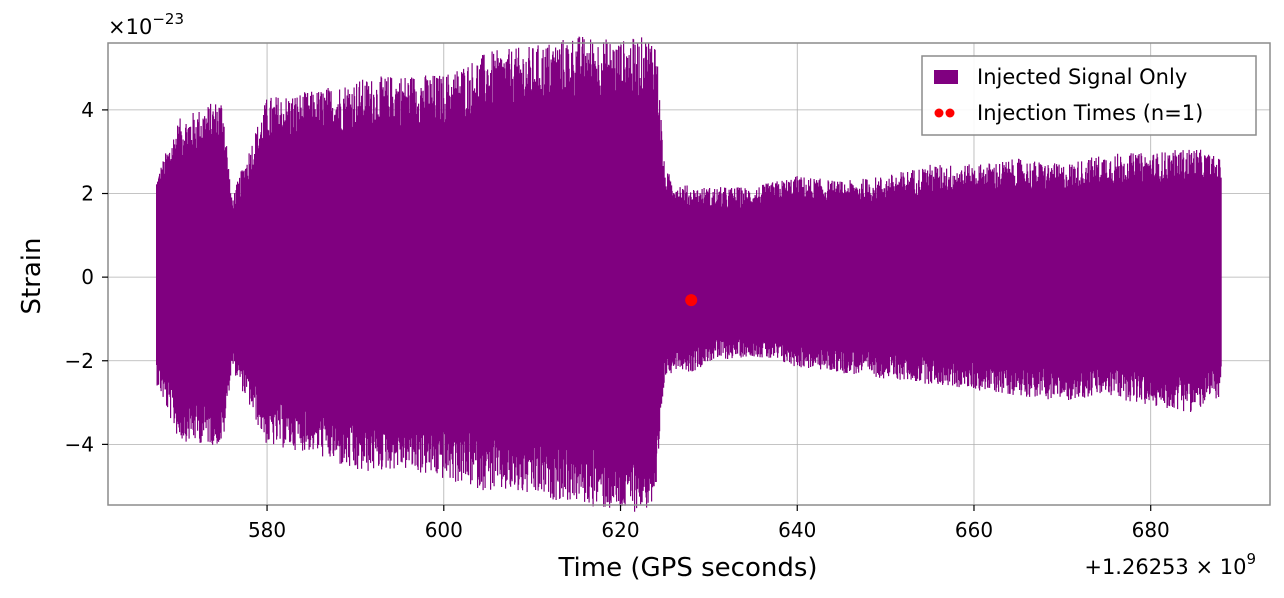  What do you see at coordinates (797, 530) in the screenshot?
I see `x-tick-label: 640` at bounding box center [797, 530].